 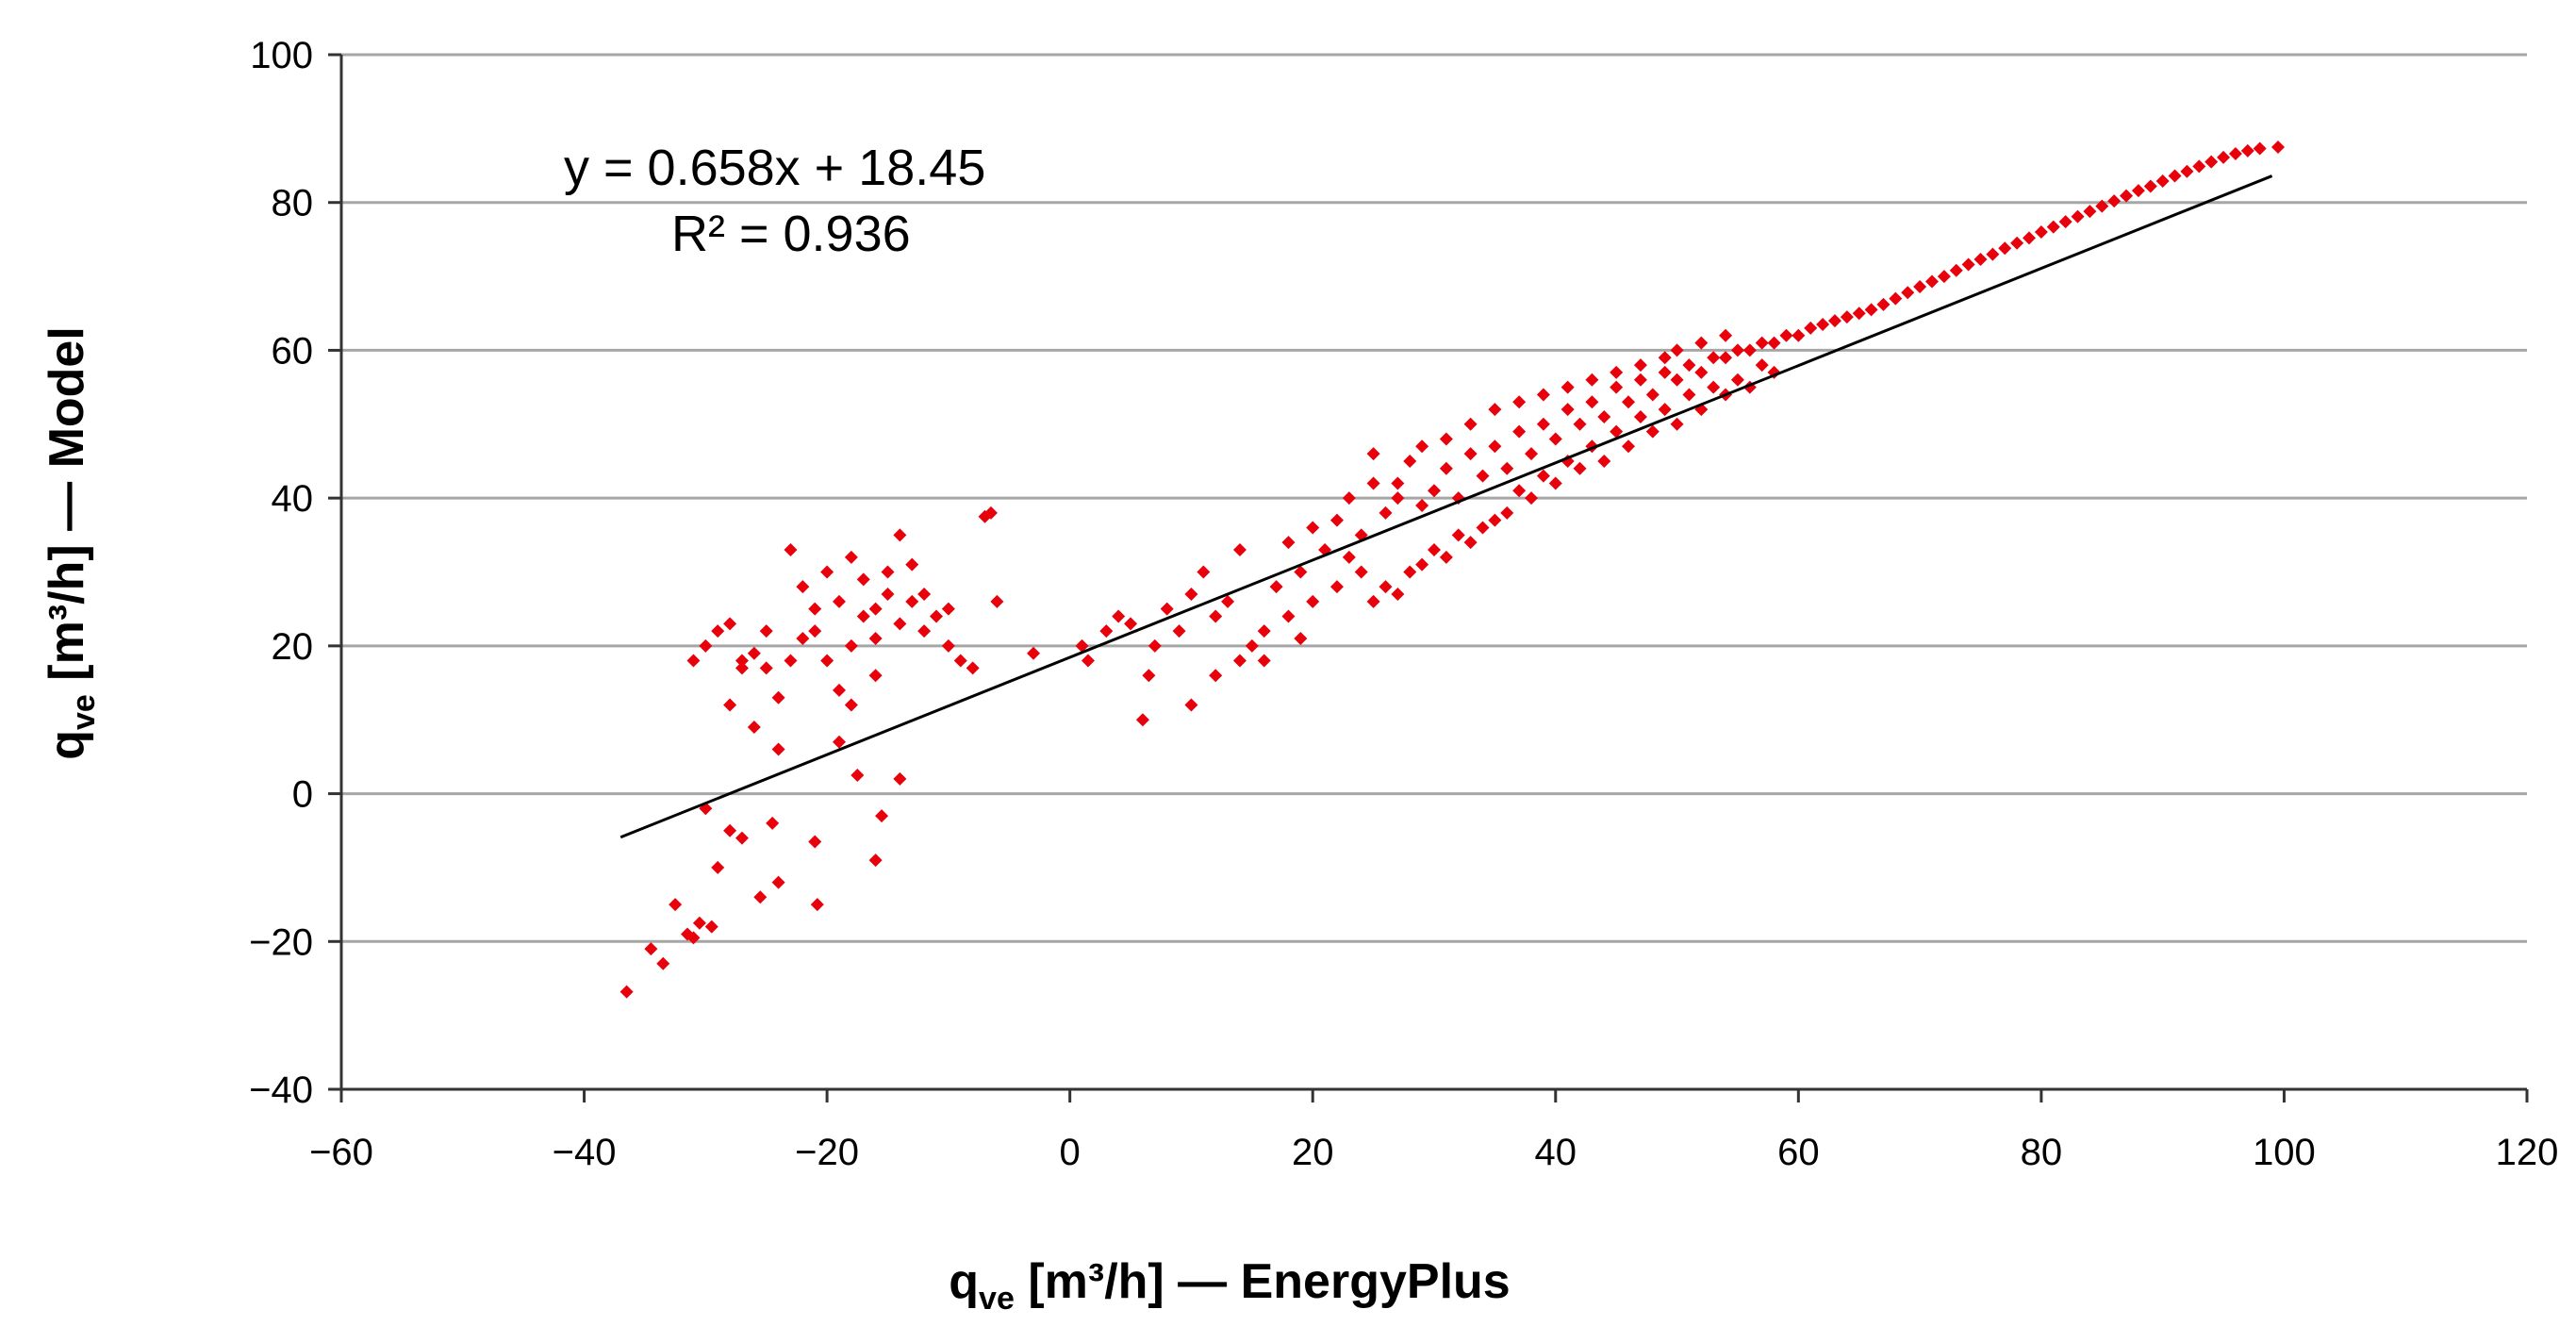 I want to click on x-tick-label: 0, so click(x=1070, y=1152).